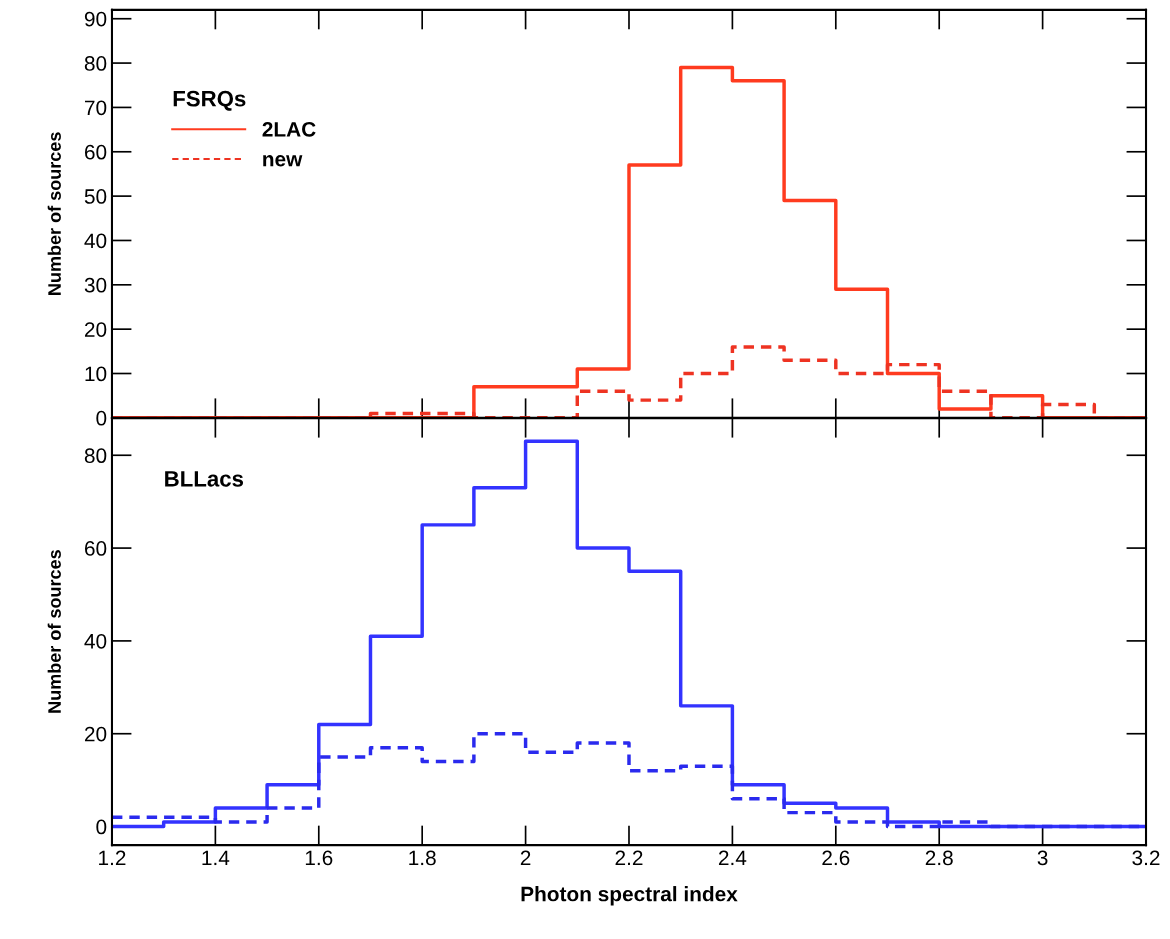 Image resolution: width=1170 pixels, height=939 pixels. I want to click on y-tick-label: 10, so click(96, 374).